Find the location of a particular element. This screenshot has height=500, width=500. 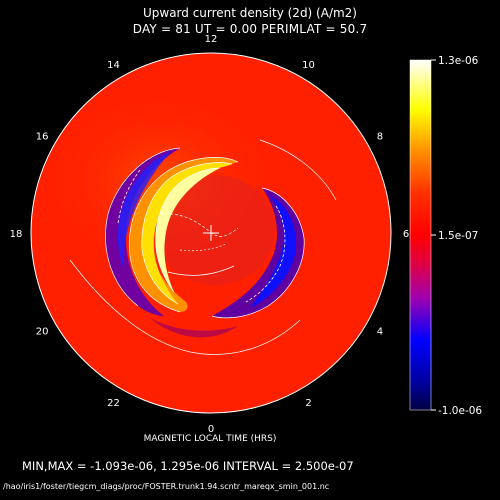

dawn-negative-region is located at coordinates (258, 253).